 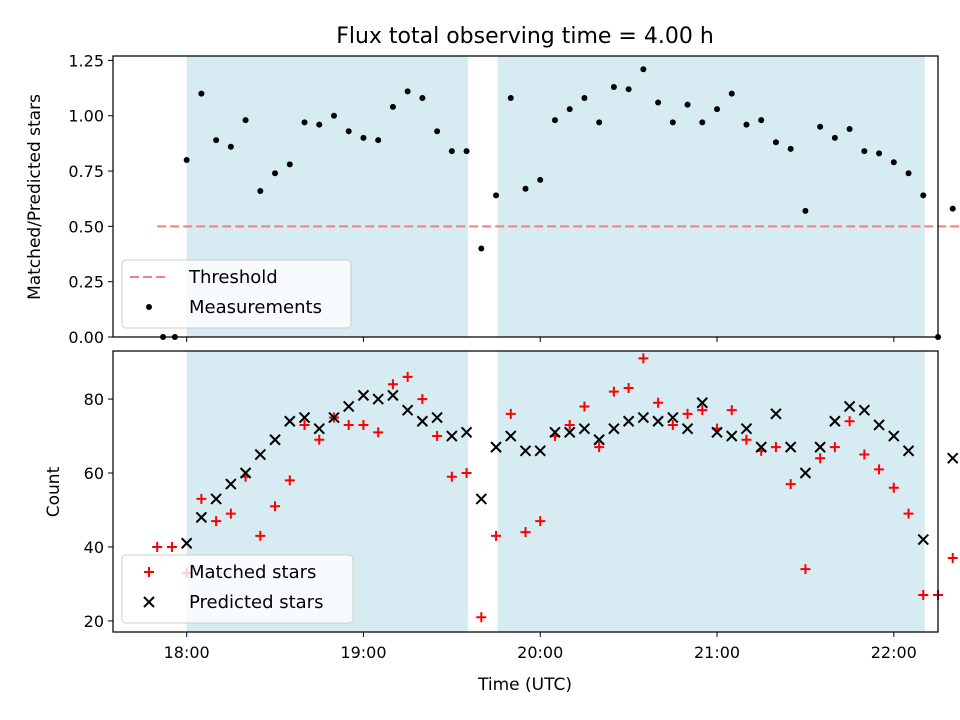 I want to click on y-tick-label: 20, so click(x=94, y=621).